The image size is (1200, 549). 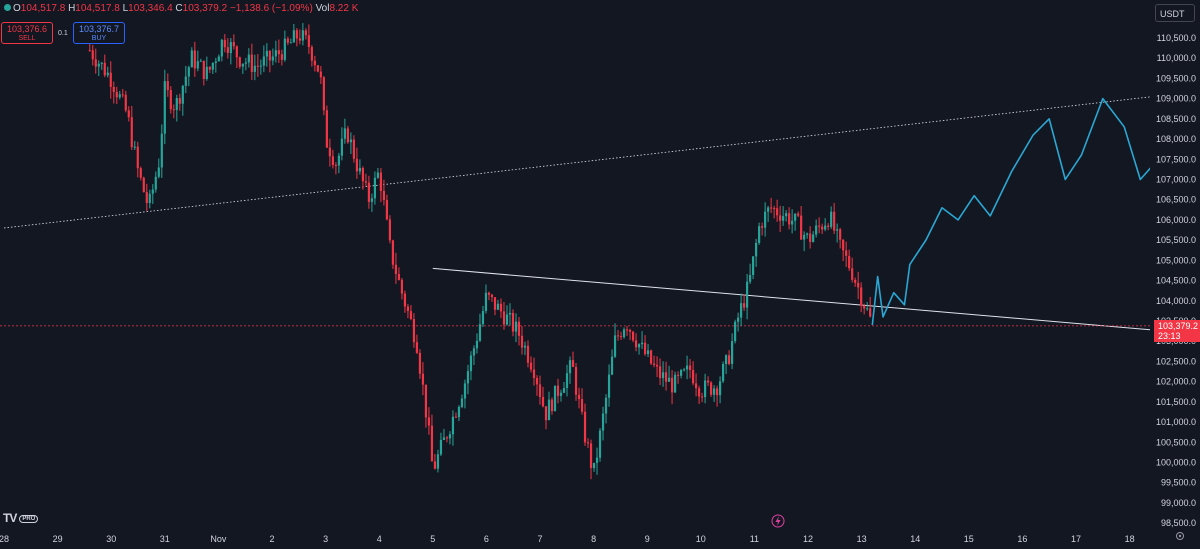 I want to click on sell-button: 103,376.6 SELL, so click(x=27, y=33).